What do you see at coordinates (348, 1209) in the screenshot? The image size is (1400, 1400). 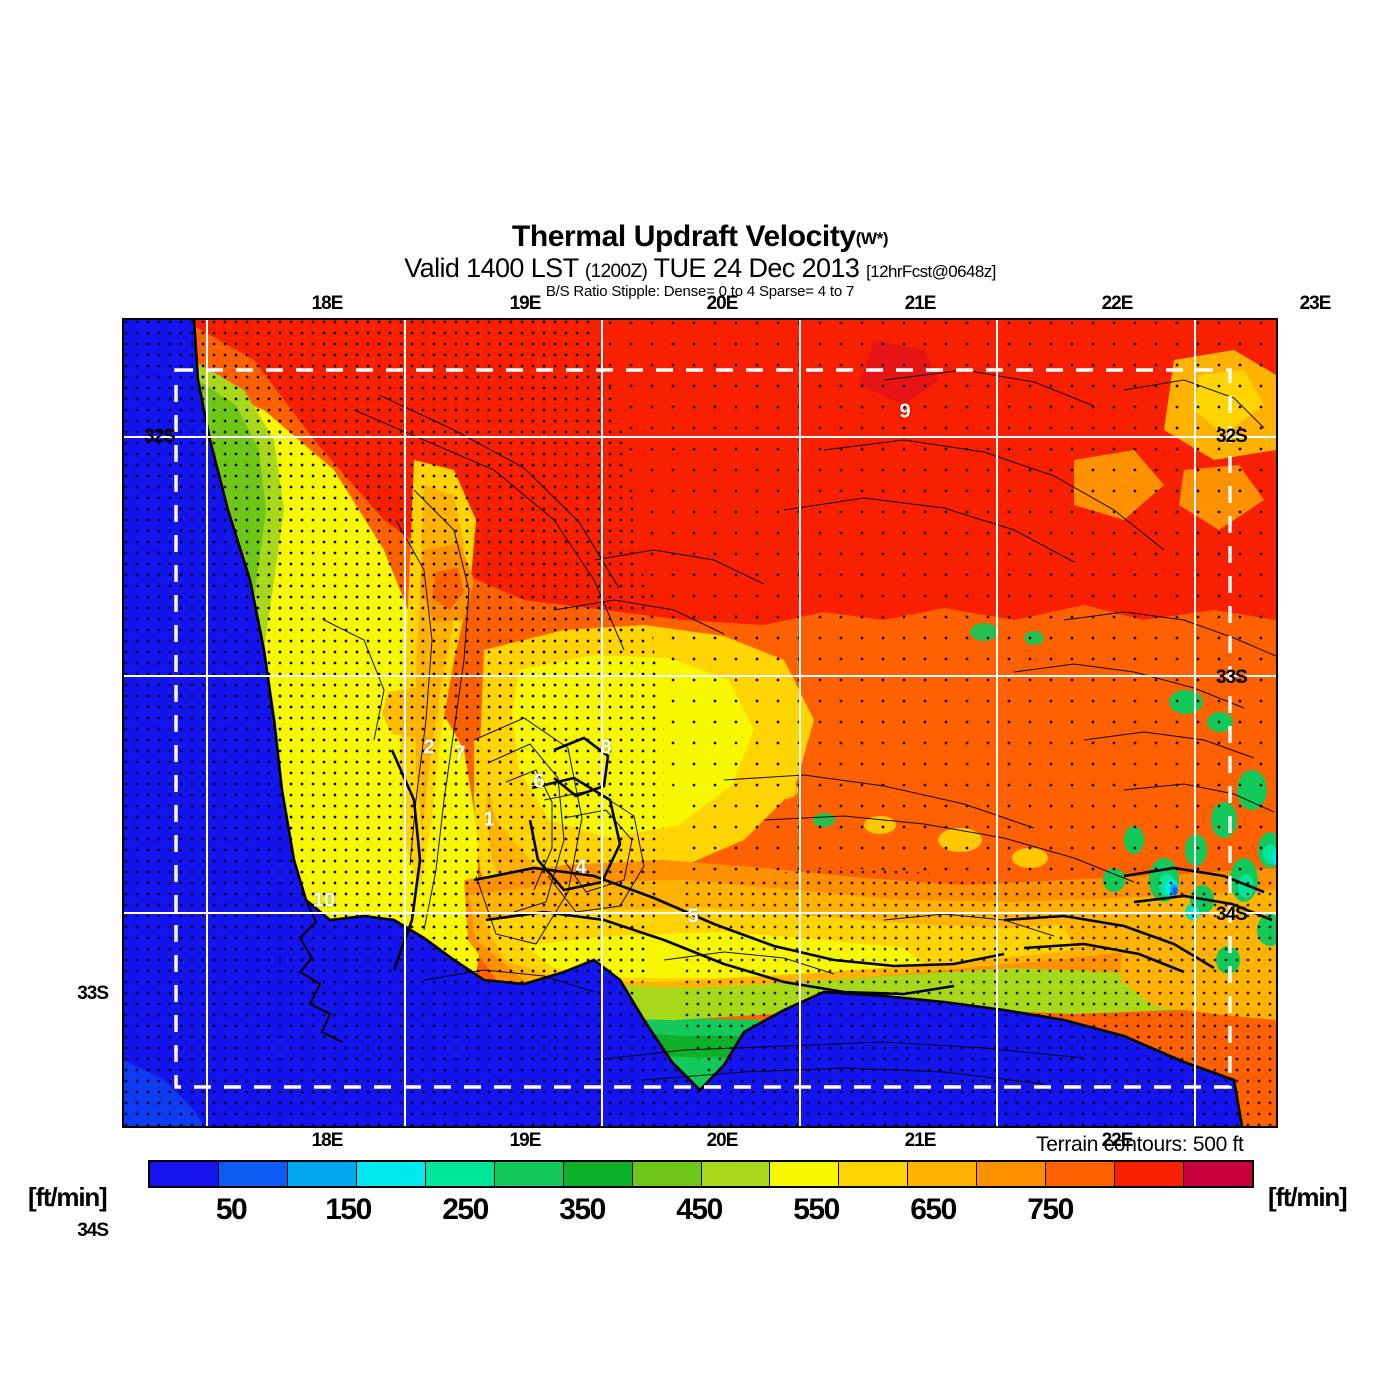 I see `colorbar-tick-150: 150` at bounding box center [348, 1209].